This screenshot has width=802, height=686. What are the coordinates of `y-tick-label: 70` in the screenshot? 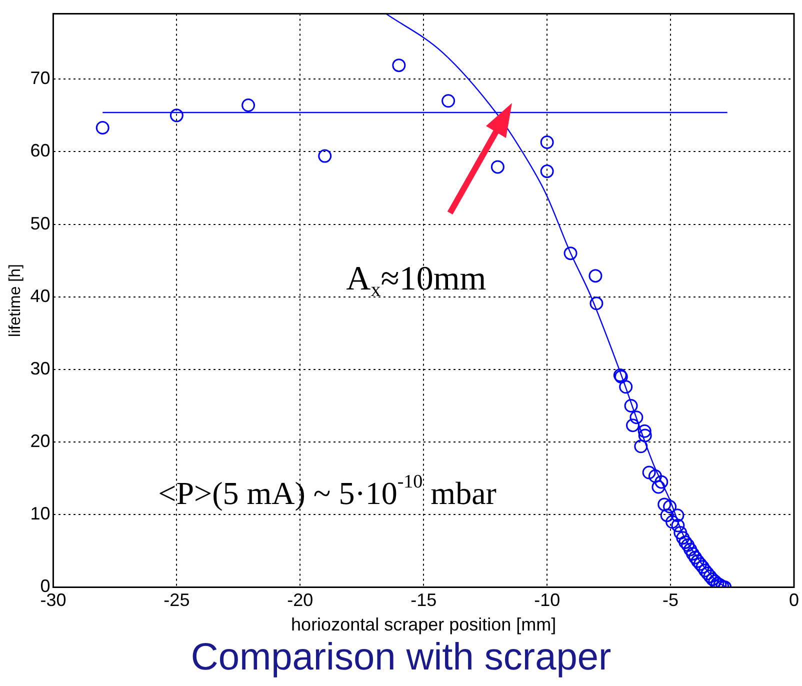 It's located at (40, 78).